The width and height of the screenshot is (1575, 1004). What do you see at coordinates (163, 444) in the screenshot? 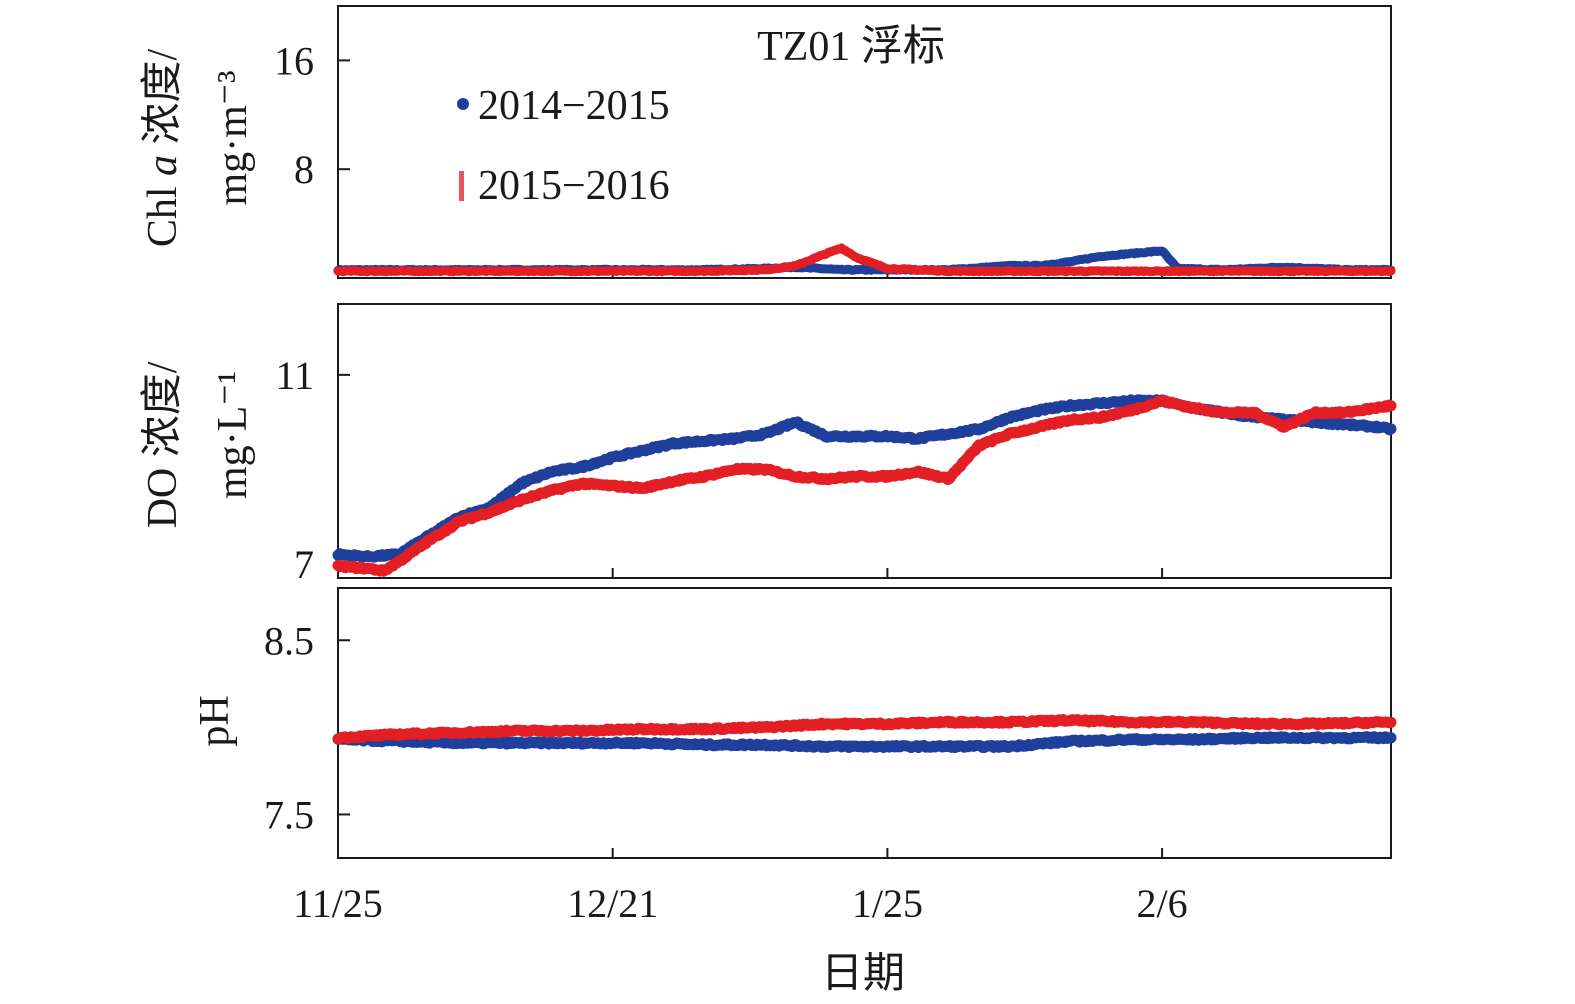
I see `y-axis-title-do: DO 浓度/` at bounding box center [163, 444].